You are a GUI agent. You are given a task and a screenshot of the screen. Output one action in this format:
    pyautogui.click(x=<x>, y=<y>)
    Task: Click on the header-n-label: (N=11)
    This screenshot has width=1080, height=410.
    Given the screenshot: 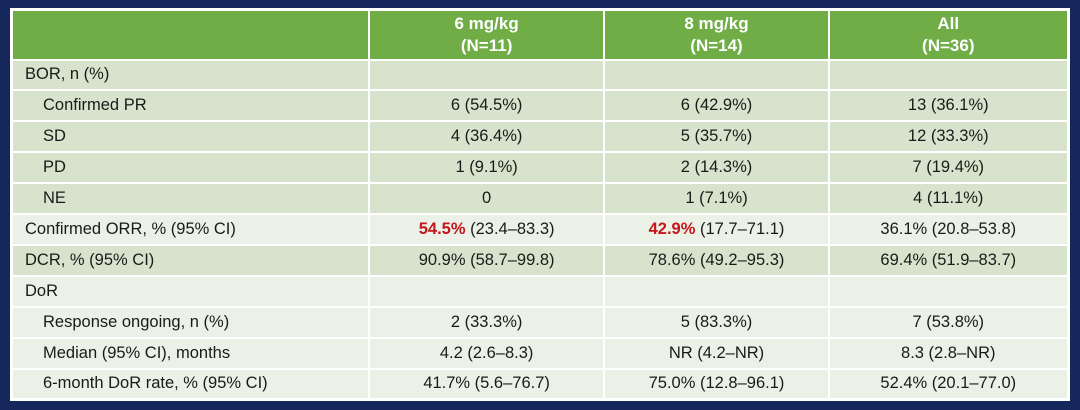 What is the action you would take?
    pyautogui.click(x=486, y=45)
    